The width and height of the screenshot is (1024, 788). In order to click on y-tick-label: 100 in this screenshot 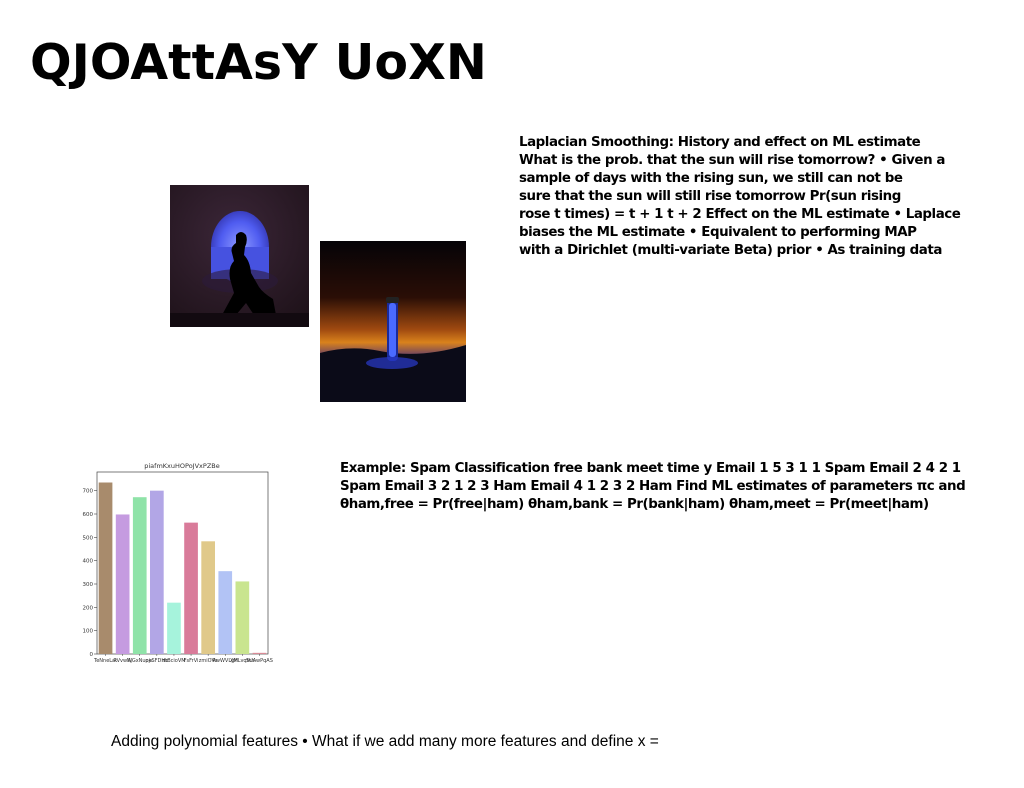, I will do `click(88, 632)`.